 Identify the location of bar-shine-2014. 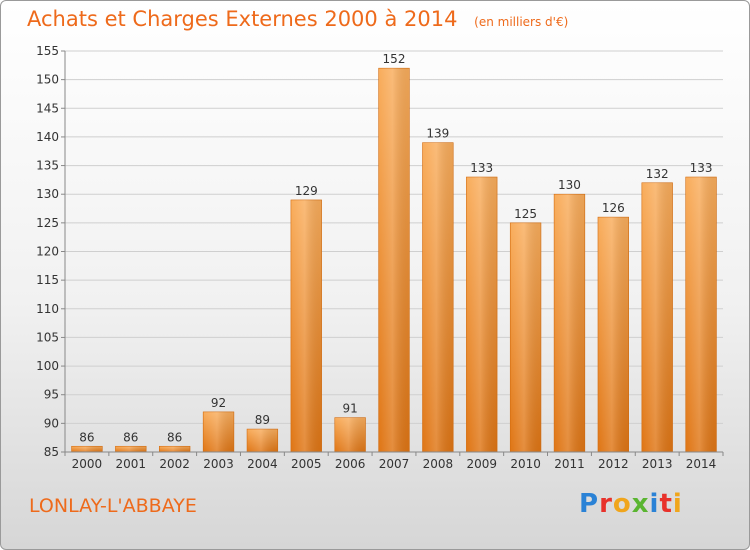
(701, 314).